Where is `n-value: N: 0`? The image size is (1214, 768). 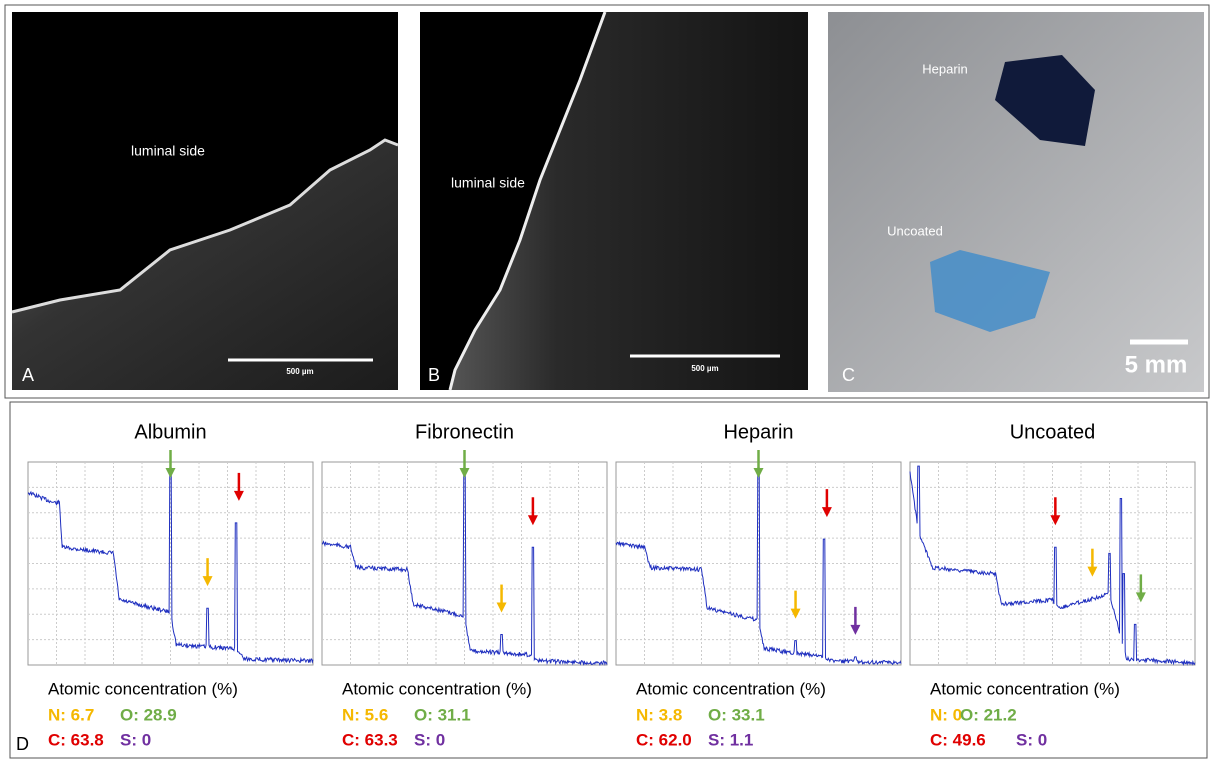
n-value: N: 0 is located at coordinates (946, 714).